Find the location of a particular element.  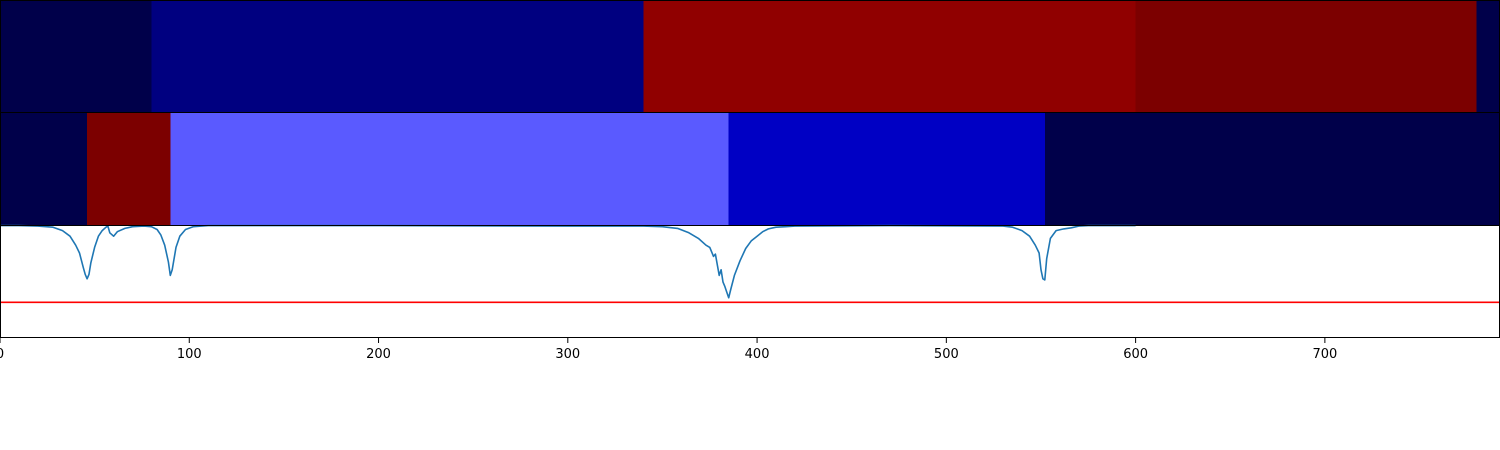

x-tick-label: 0 is located at coordinates (2, 354).